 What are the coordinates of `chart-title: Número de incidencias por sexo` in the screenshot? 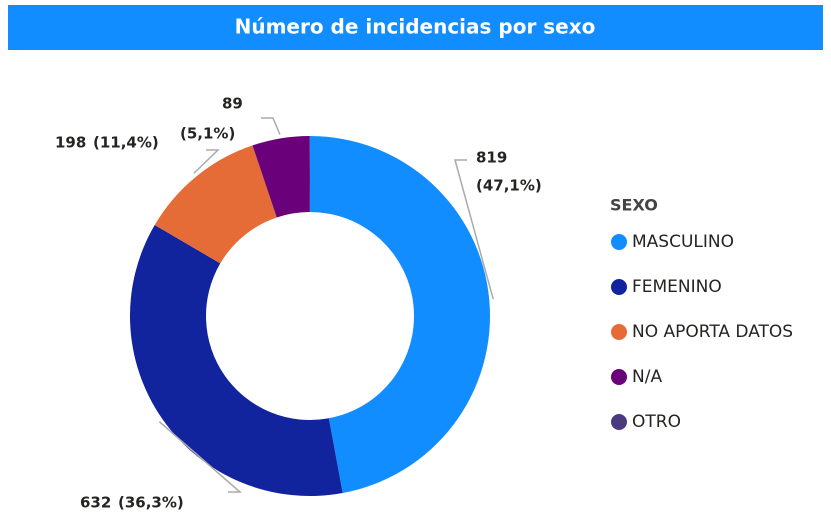 It's located at (415, 27).